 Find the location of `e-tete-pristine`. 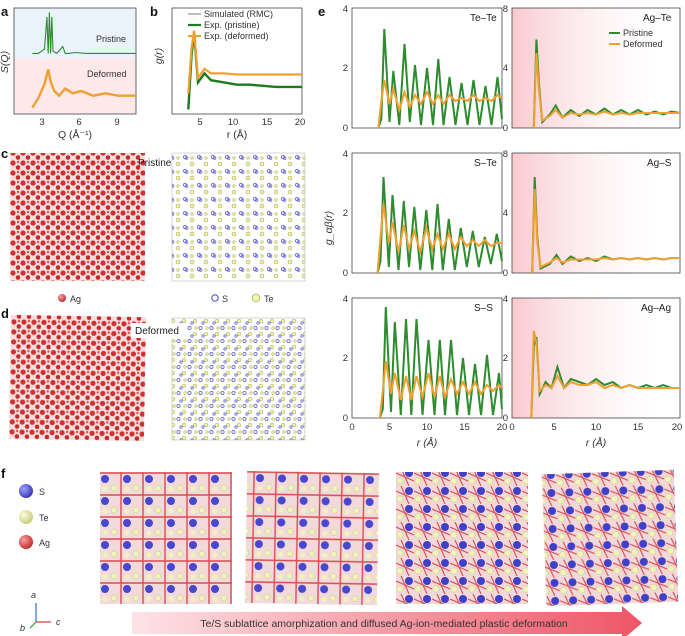

e-tete-pristine is located at coordinates (440, 78).